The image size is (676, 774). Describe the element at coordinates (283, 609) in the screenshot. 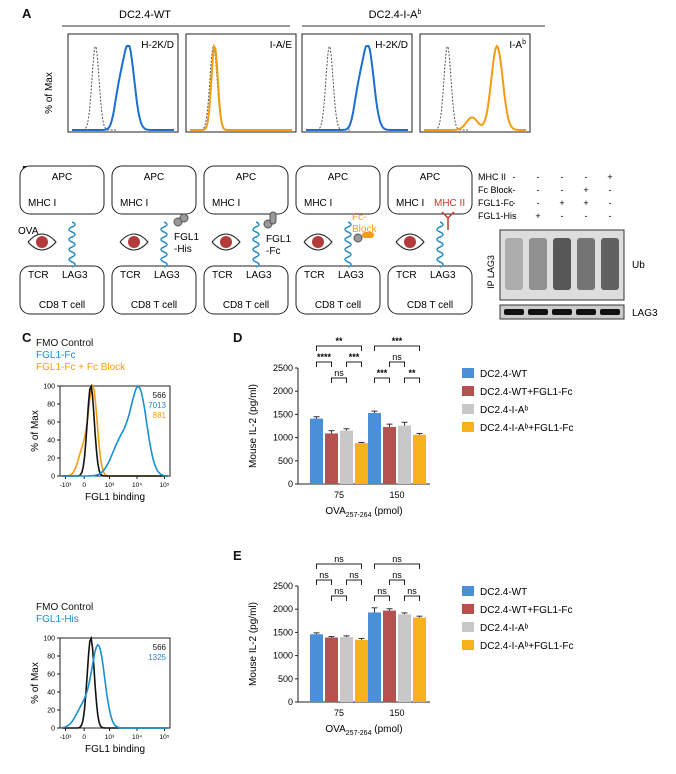

I see `y-tick-label: 2000` at that location.